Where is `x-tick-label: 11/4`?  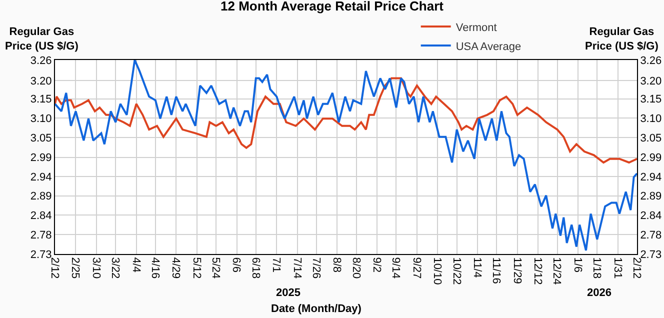
x-tick-label: 11/4 is located at coordinates (476, 267).